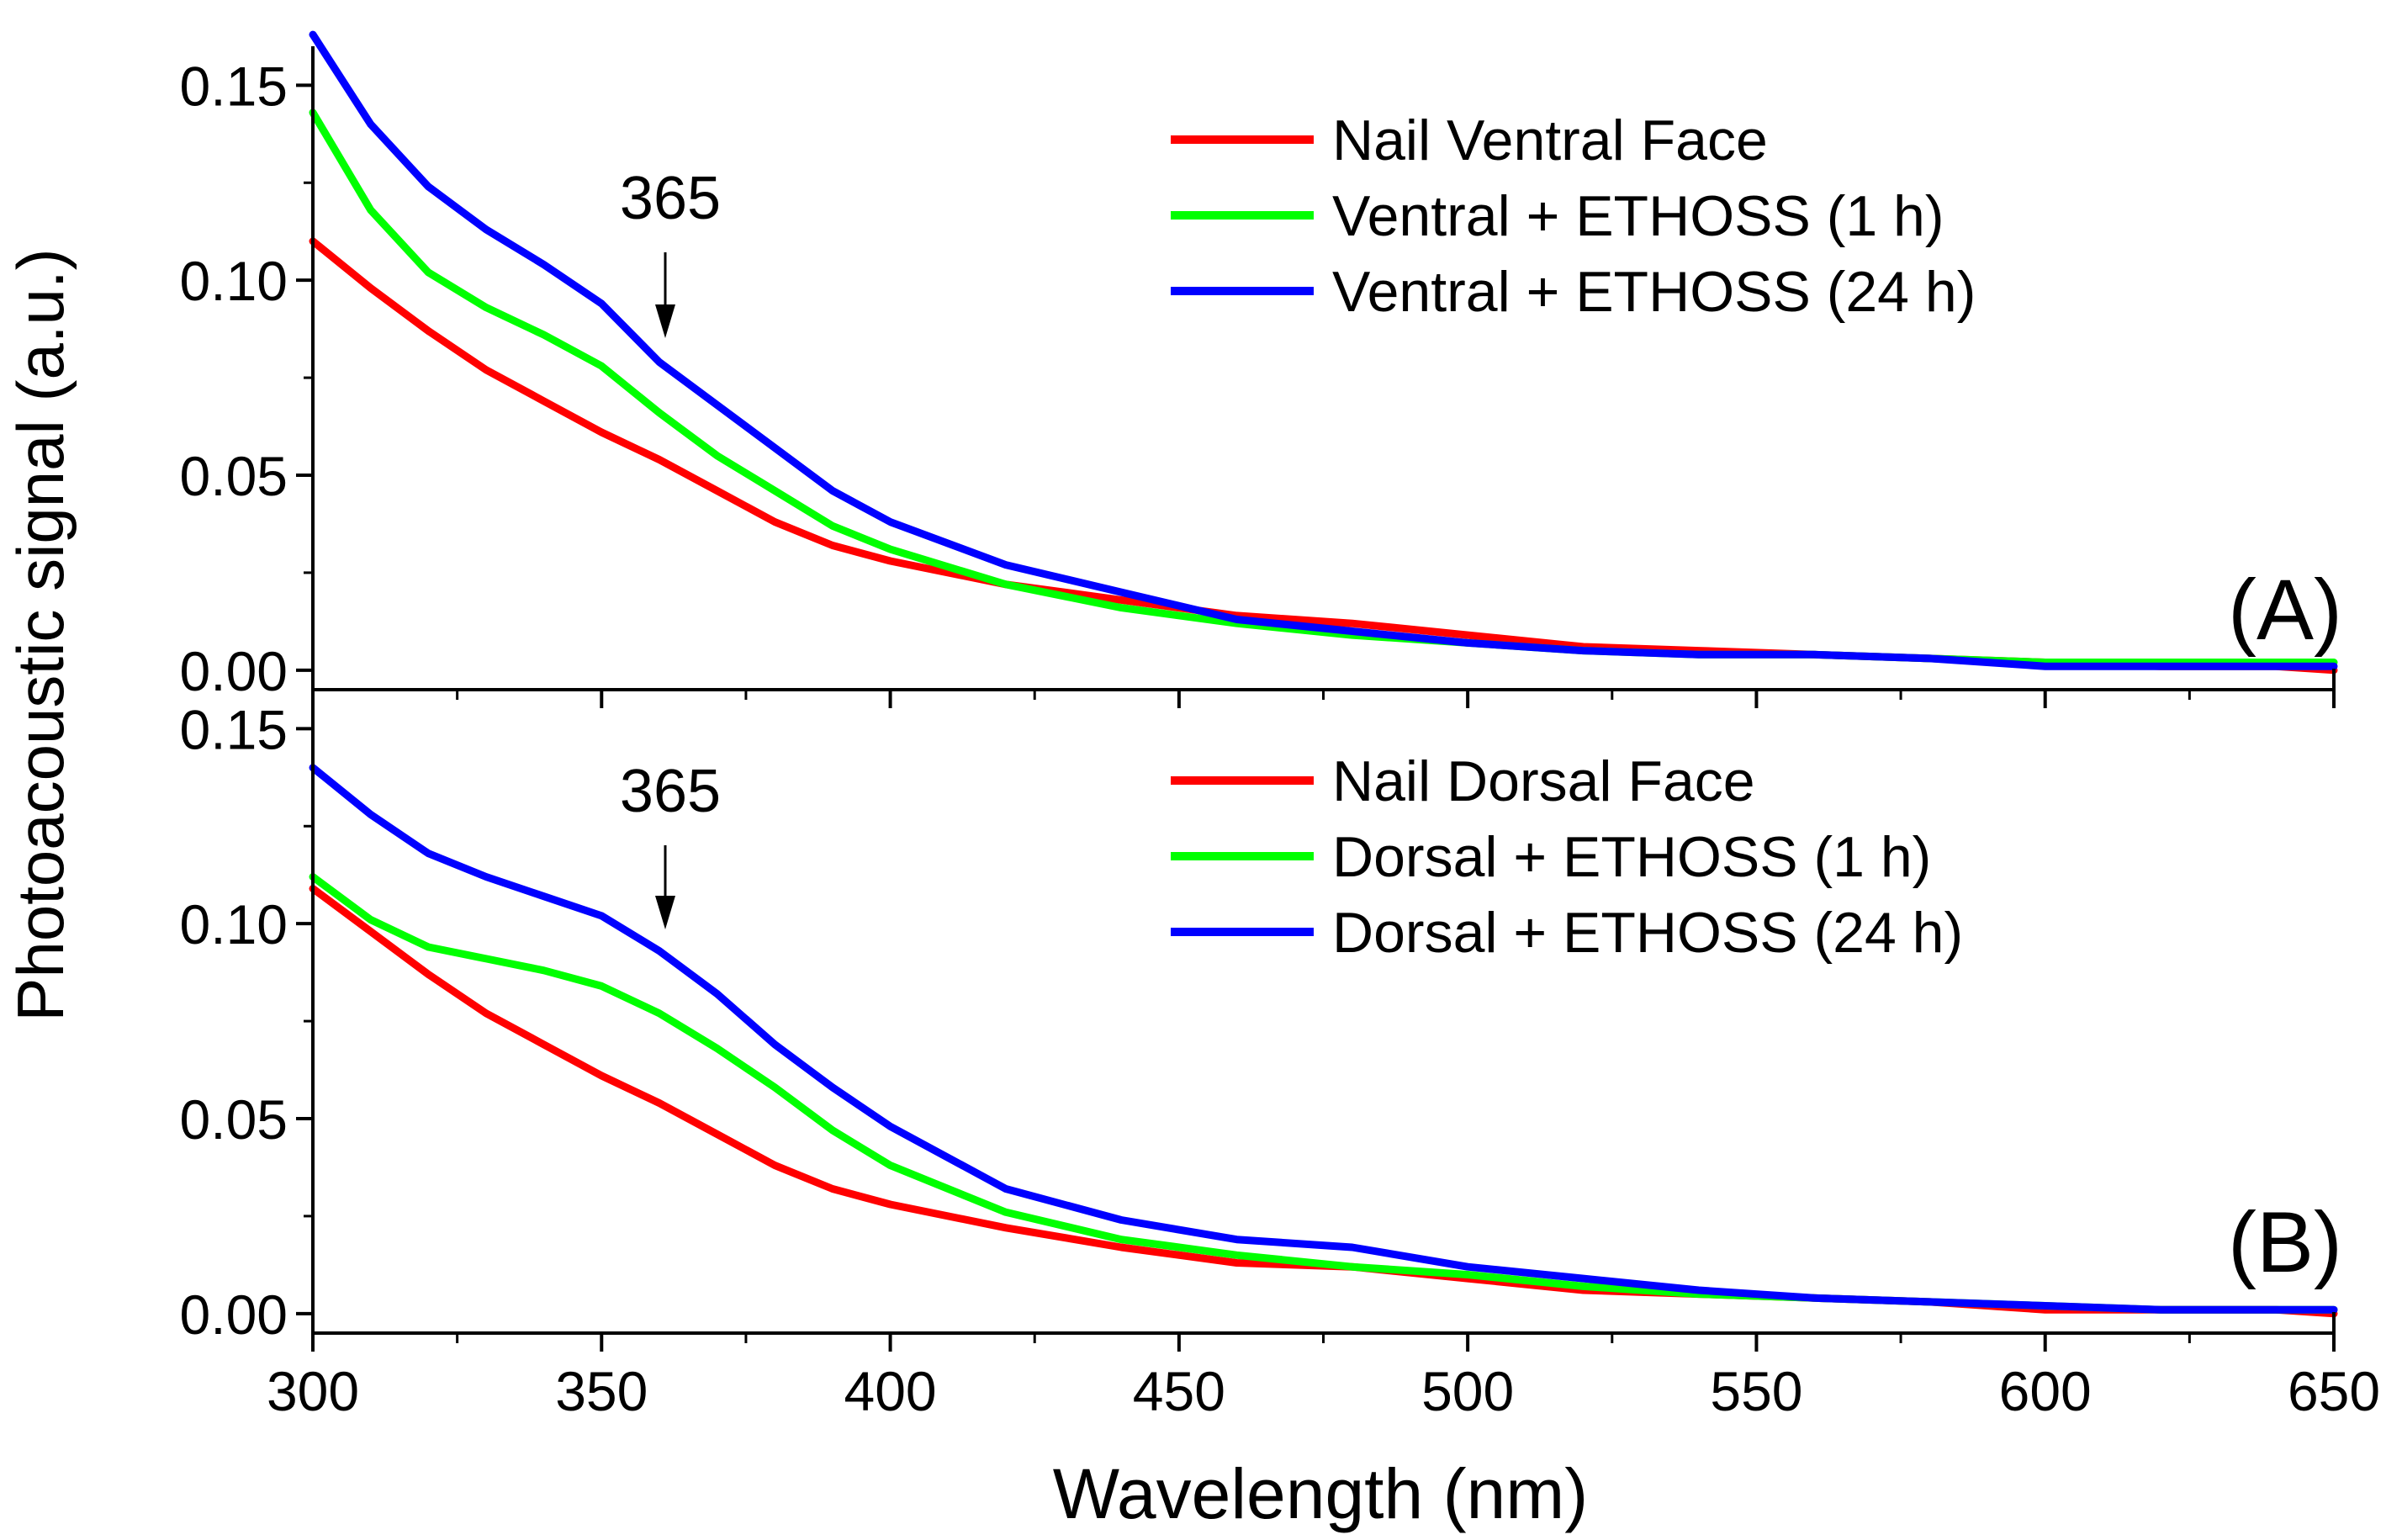  Describe the element at coordinates (234, 281) in the screenshot. I see `panel-a-ytick-label: 0.10` at that location.